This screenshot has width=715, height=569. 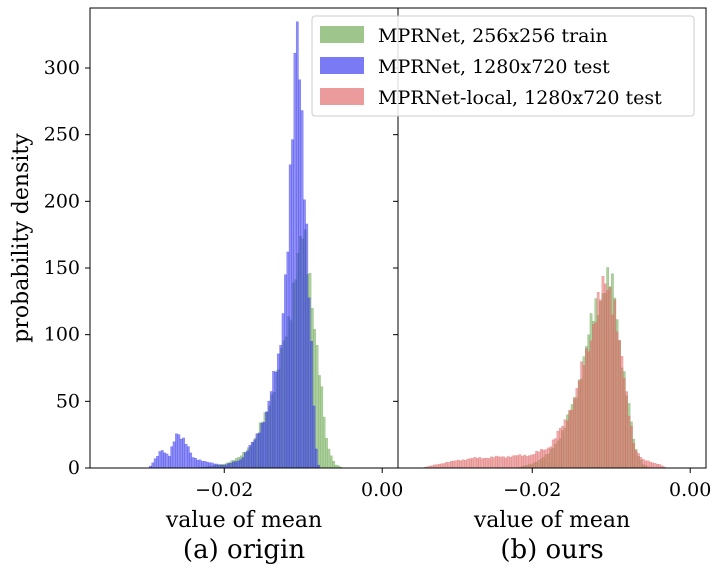 I want to click on y-tick-label: 50, so click(x=68, y=401).